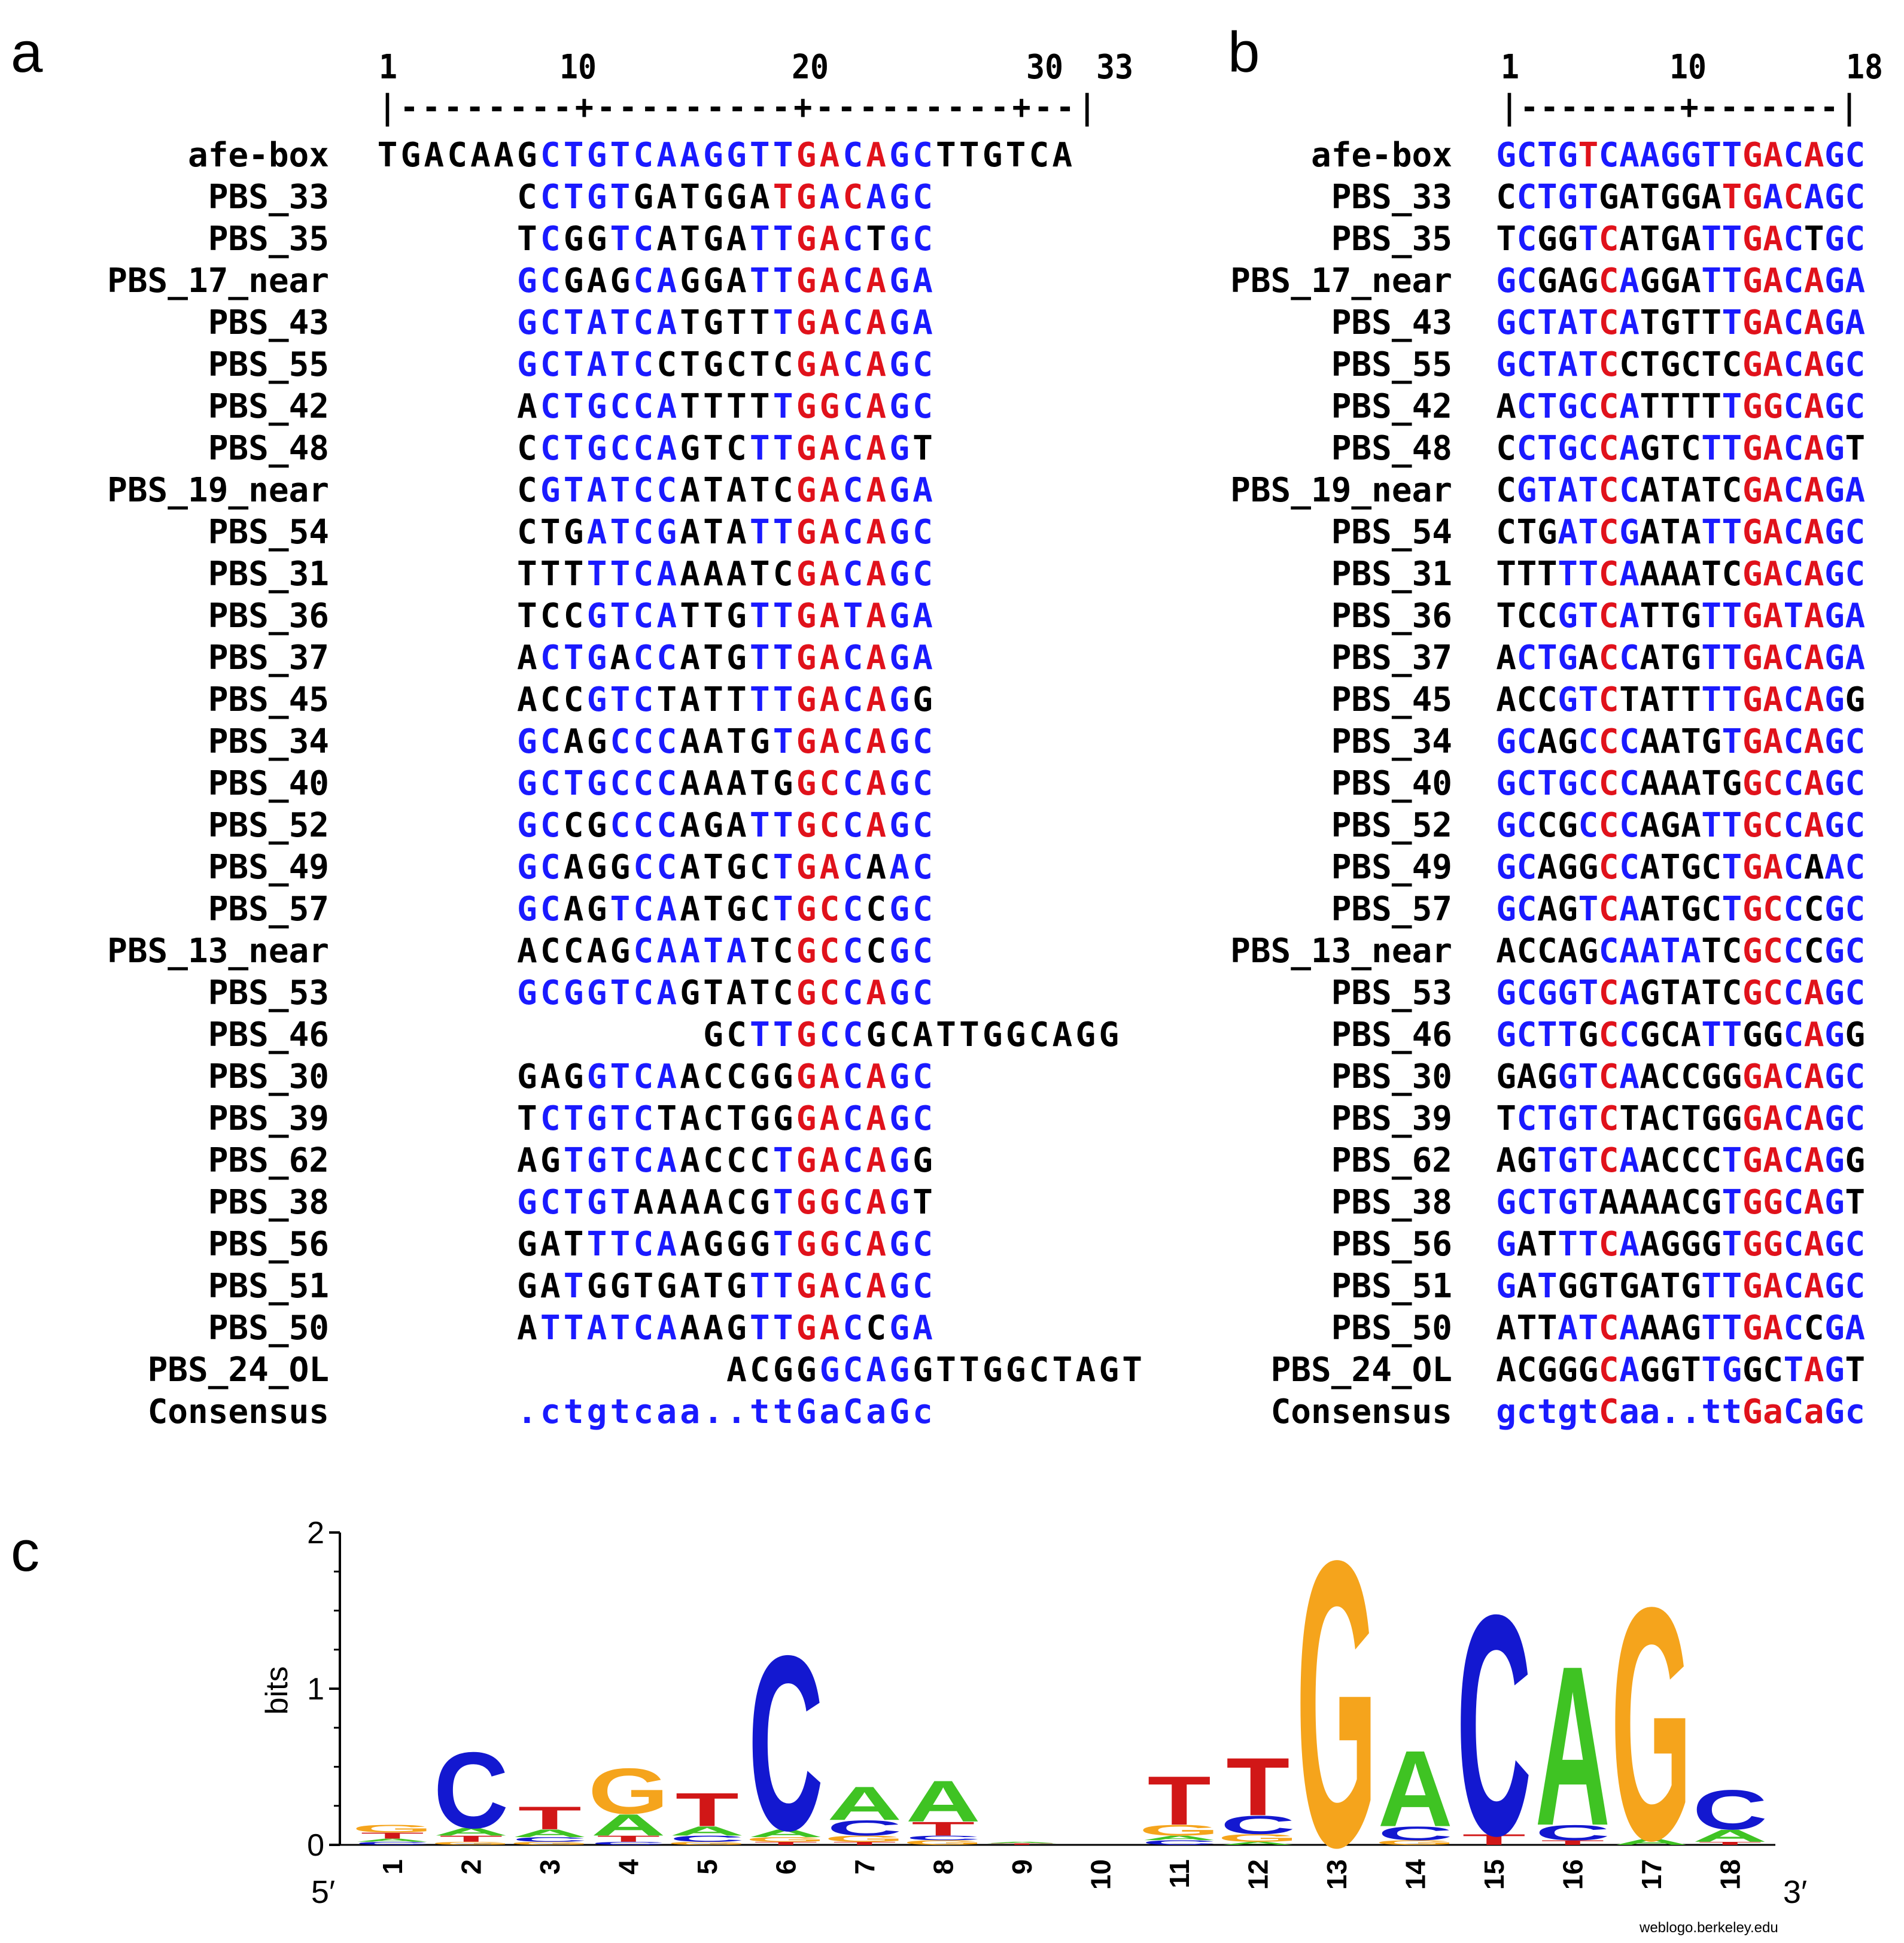 This screenshot has width=1904, height=1943. What do you see at coordinates (737, 1411) in the screenshot?
I see `base: .` at bounding box center [737, 1411].